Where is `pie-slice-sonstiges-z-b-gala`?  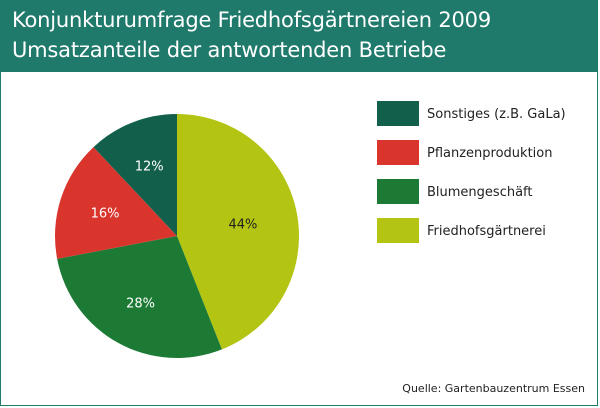
pie-slice-sonstiges-z-b-gala is located at coordinates (135, 175).